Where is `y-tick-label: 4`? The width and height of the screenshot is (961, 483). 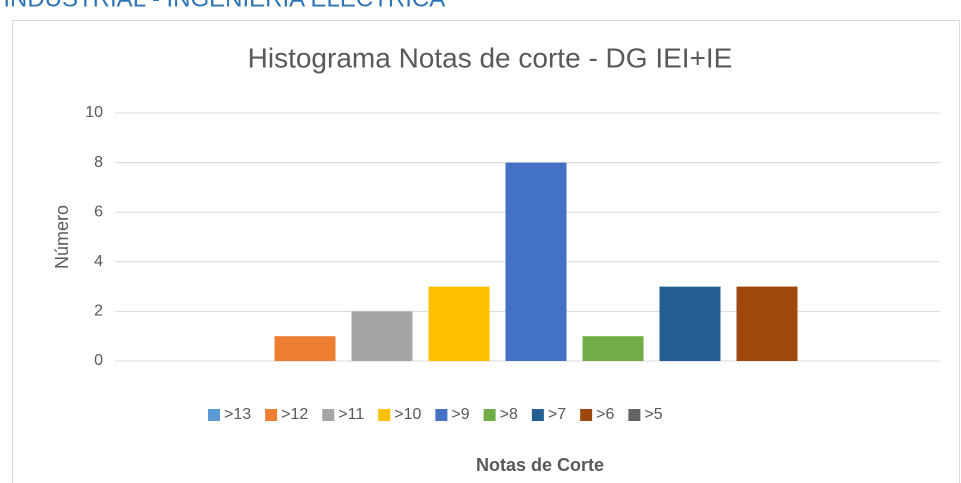
y-tick-label: 4 is located at coordinates (98, 261).